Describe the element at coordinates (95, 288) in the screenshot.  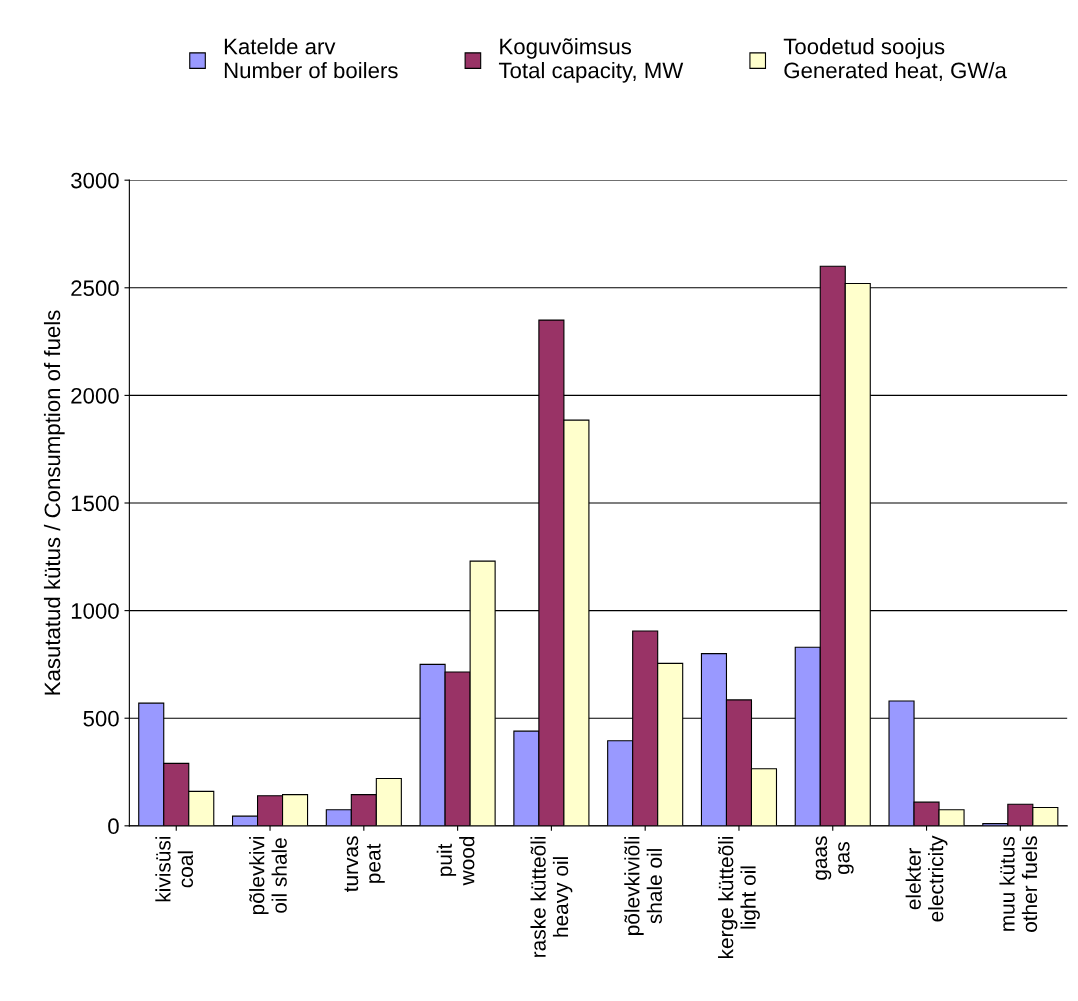
I see `y-tick-label: 2500` at that location.